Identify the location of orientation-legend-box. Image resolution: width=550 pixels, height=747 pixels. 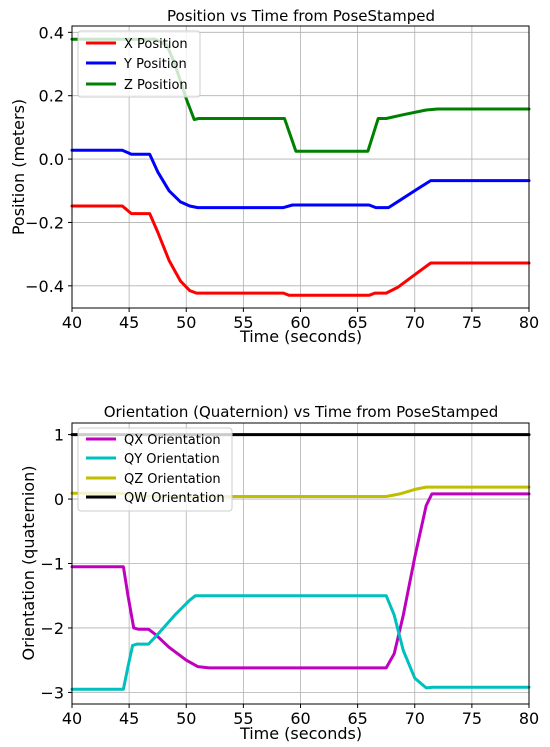
(155, 469).